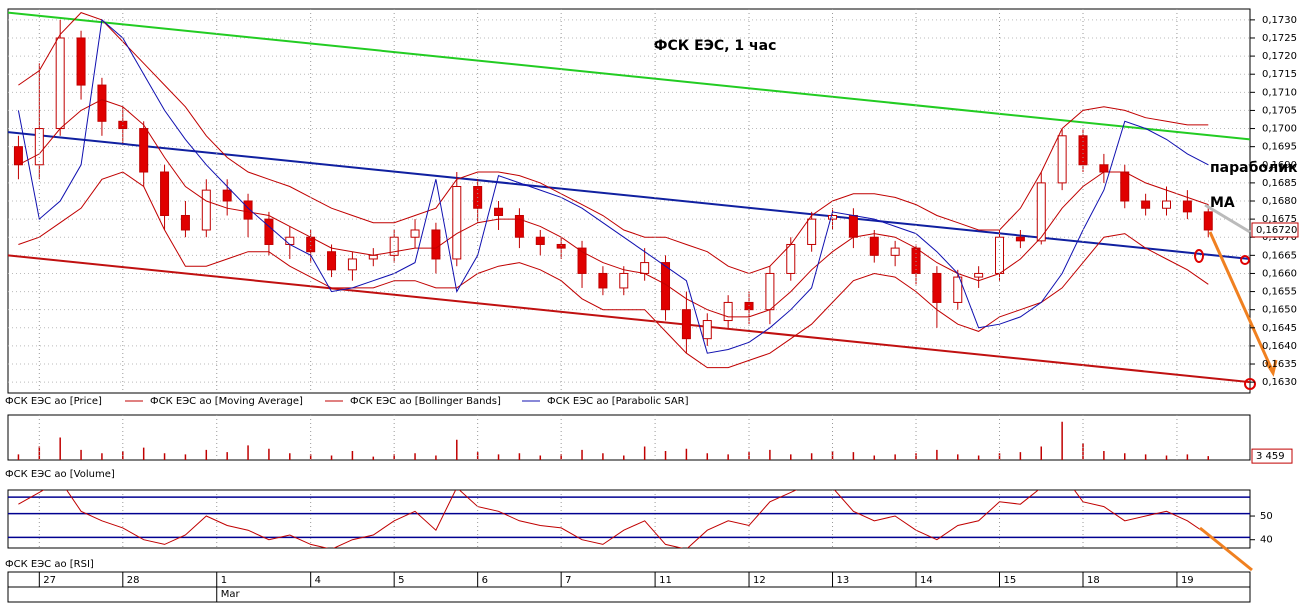 The height and width of the screenshot is (608, 1301). What do you see at coordinates (485, 580) in the screenshot?
I see `x-tick-label: 6` at bounding box center [485, 580].